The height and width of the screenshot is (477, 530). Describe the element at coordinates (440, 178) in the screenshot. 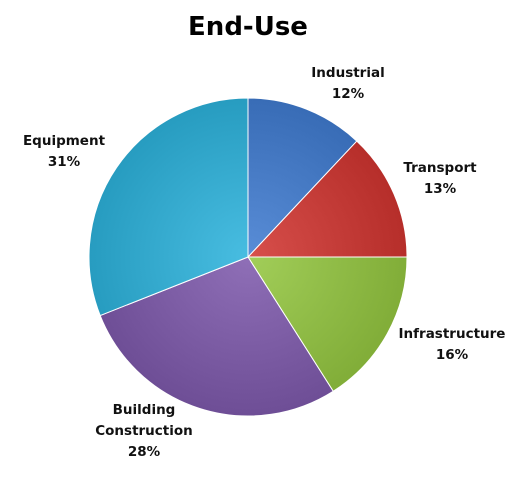

I see `slice-label-transport: Transport 13%` at that location.